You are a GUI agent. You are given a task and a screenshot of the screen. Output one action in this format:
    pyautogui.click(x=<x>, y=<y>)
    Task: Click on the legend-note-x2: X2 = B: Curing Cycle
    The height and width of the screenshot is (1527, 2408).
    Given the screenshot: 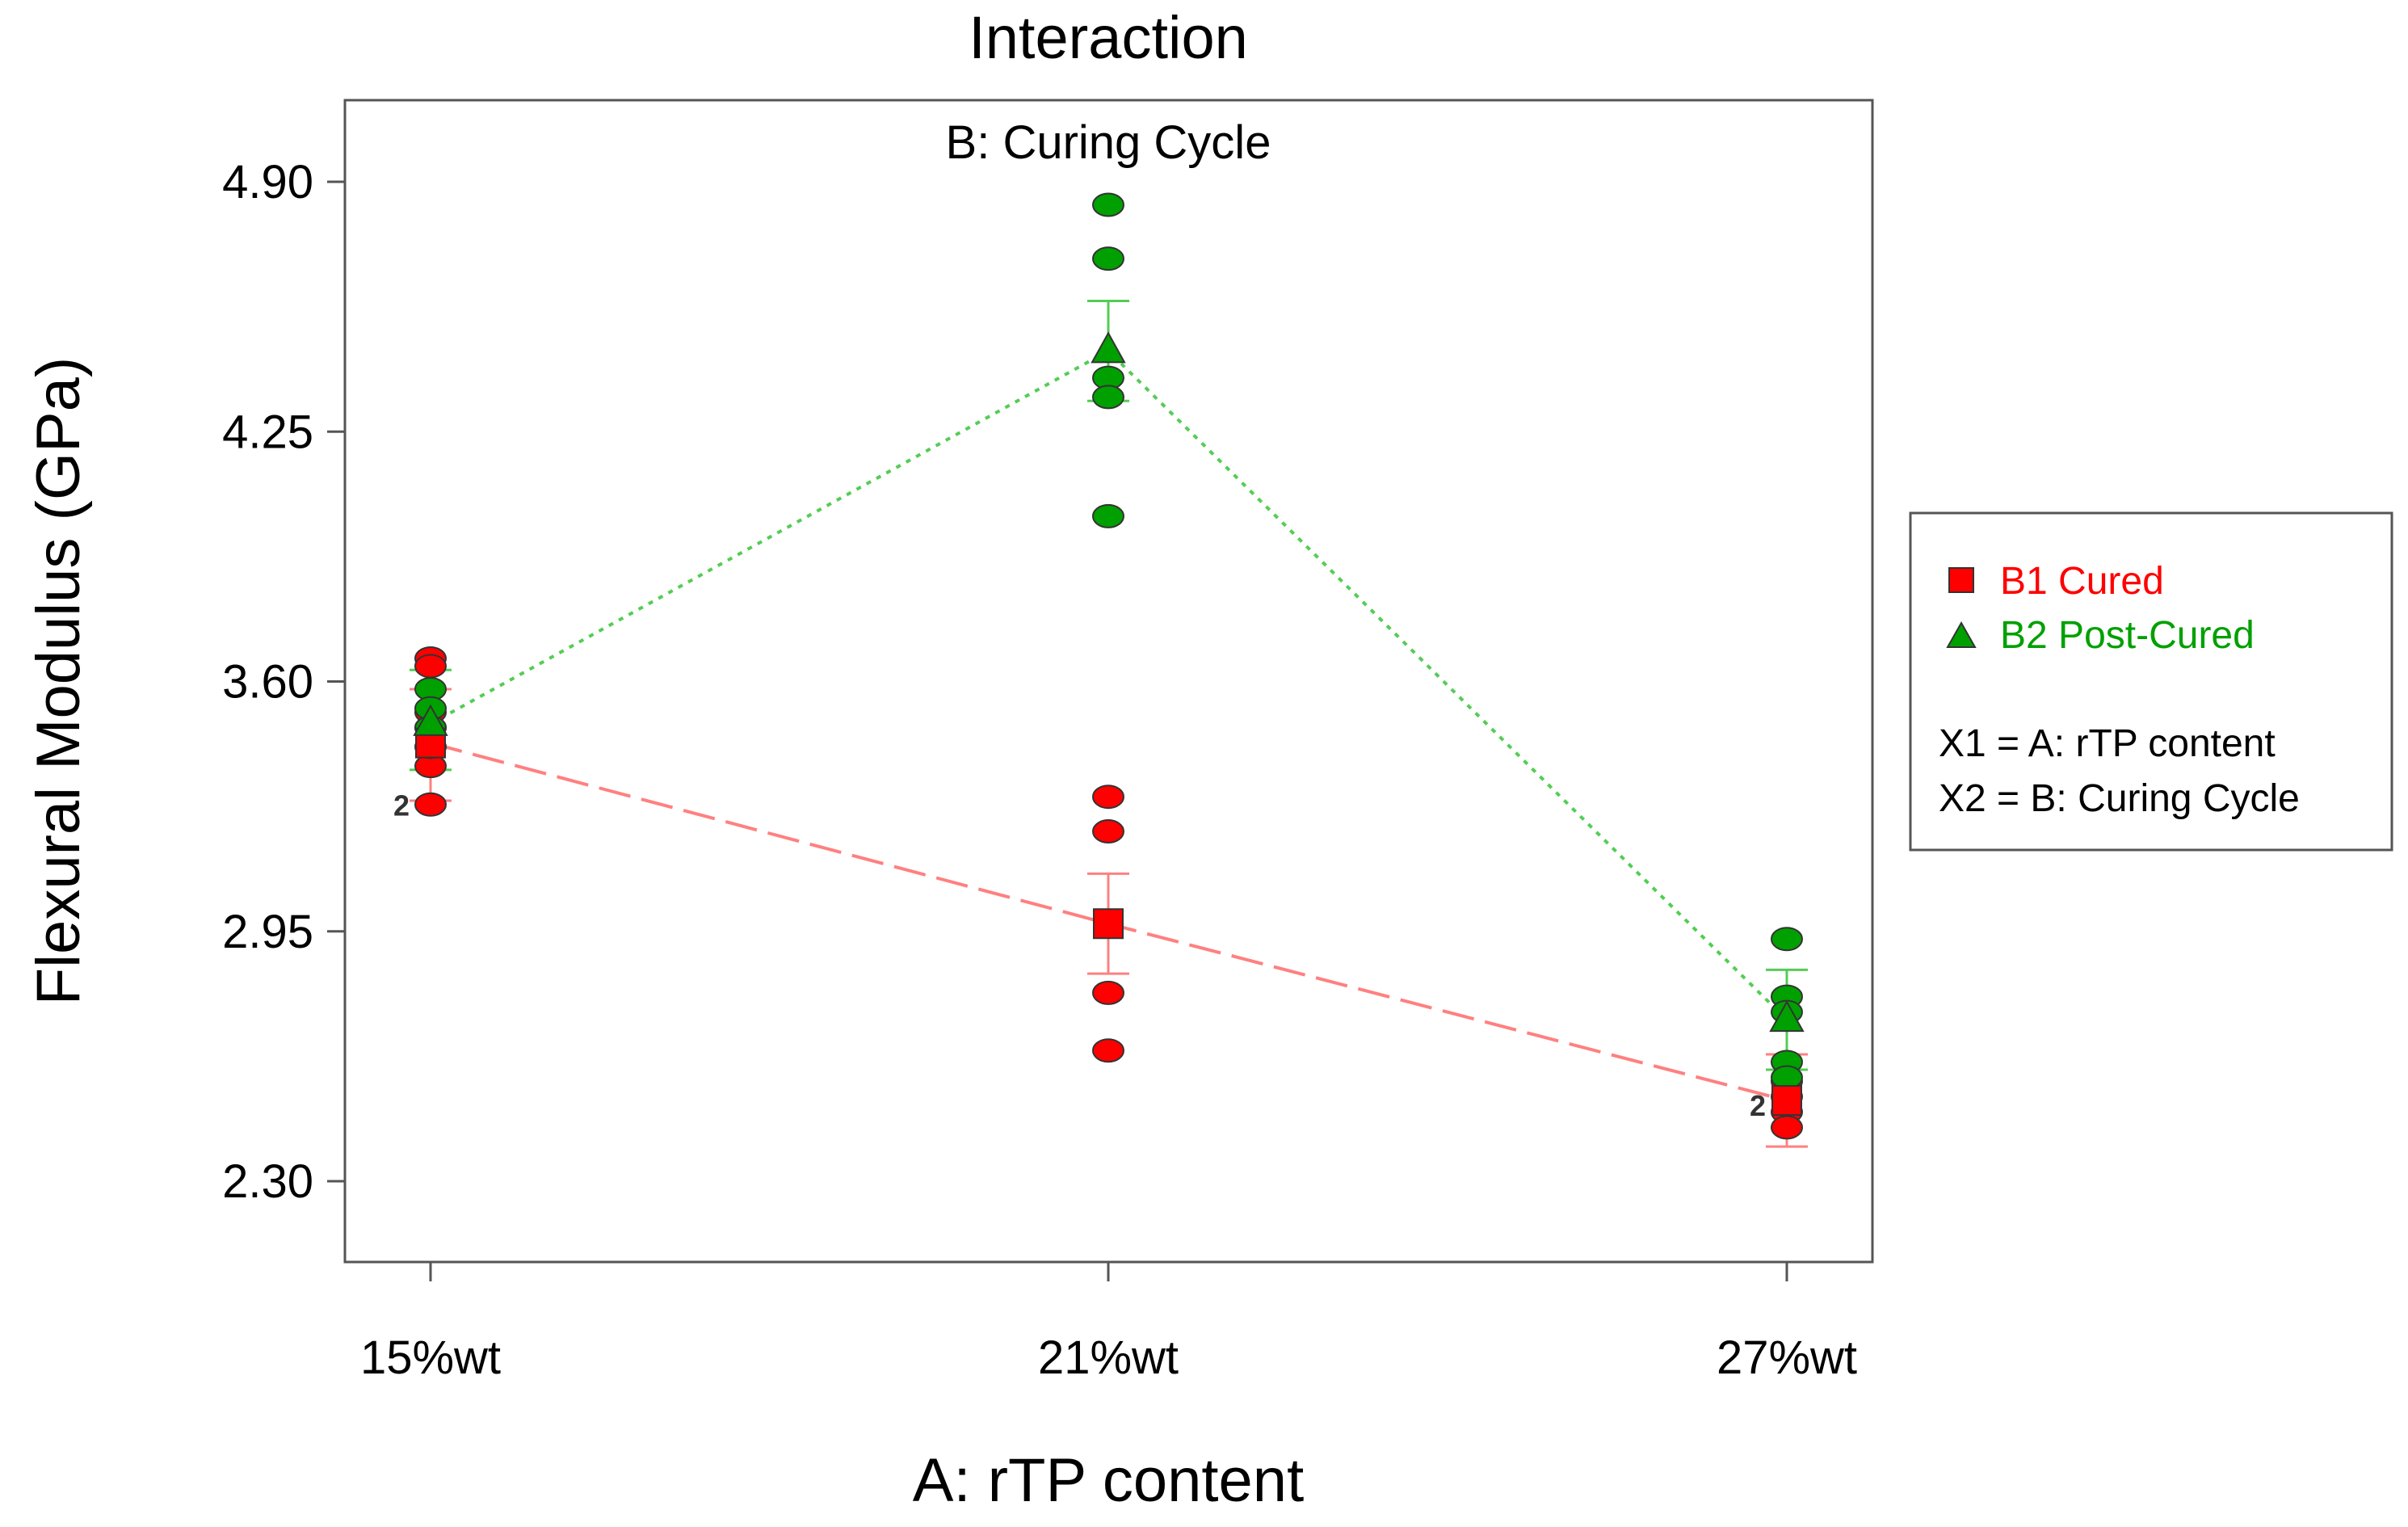 What is the action you would take?
    pyautogui.click(x=2119, y=798)
    